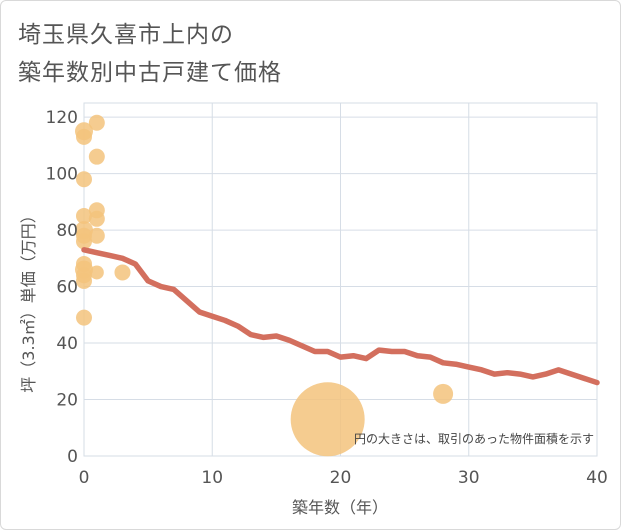  What do you see at coordinates (67, 401) in the screenshot?
I see `y-tick-label: 20` at bounding box center [67, 401].